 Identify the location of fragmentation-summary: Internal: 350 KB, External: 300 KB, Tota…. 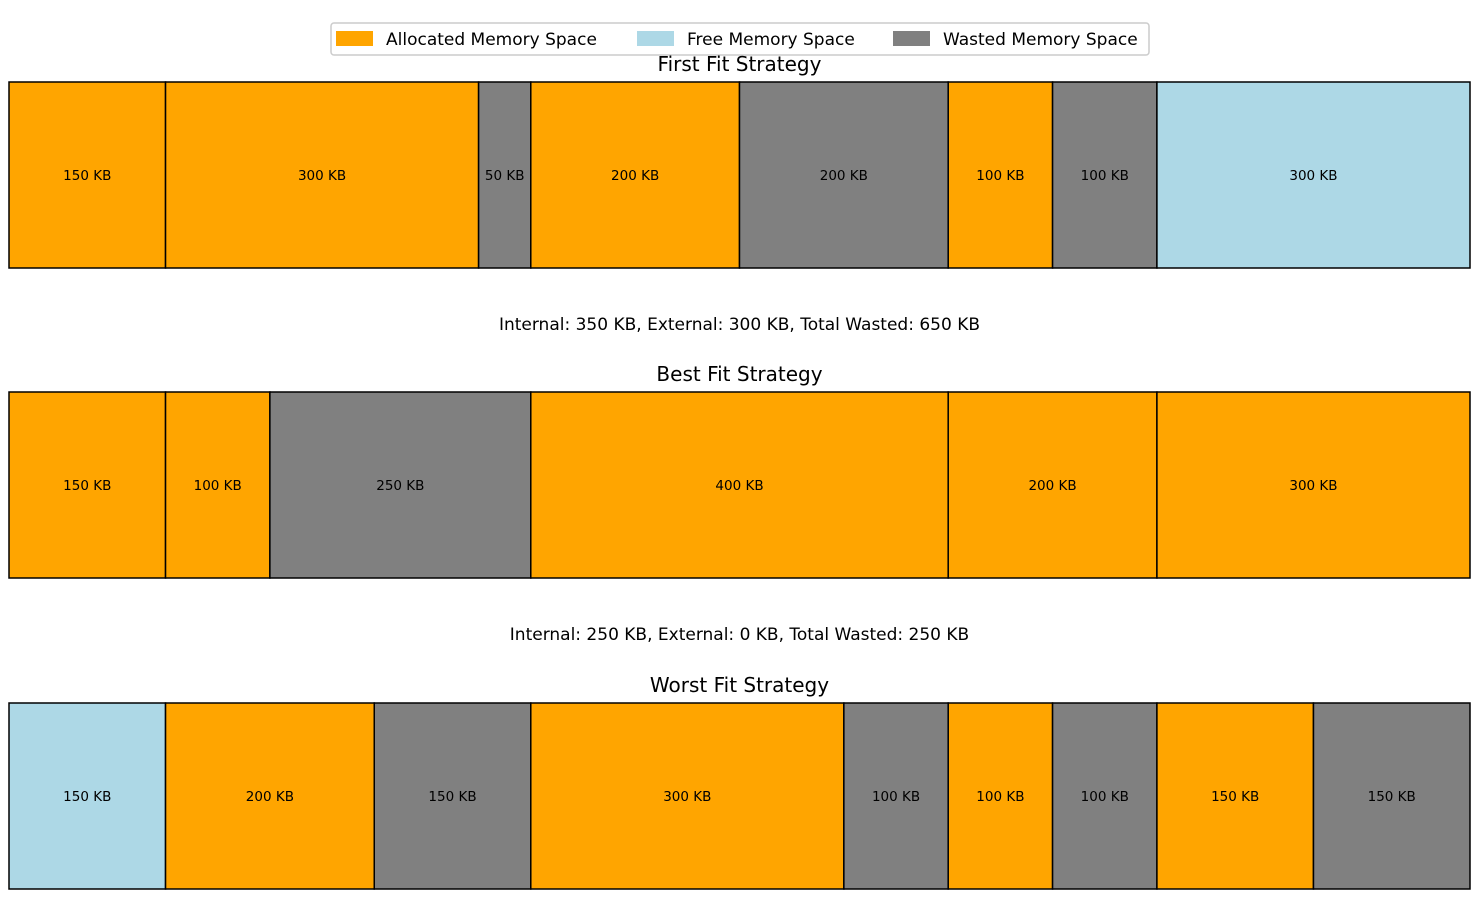
(739, 325).